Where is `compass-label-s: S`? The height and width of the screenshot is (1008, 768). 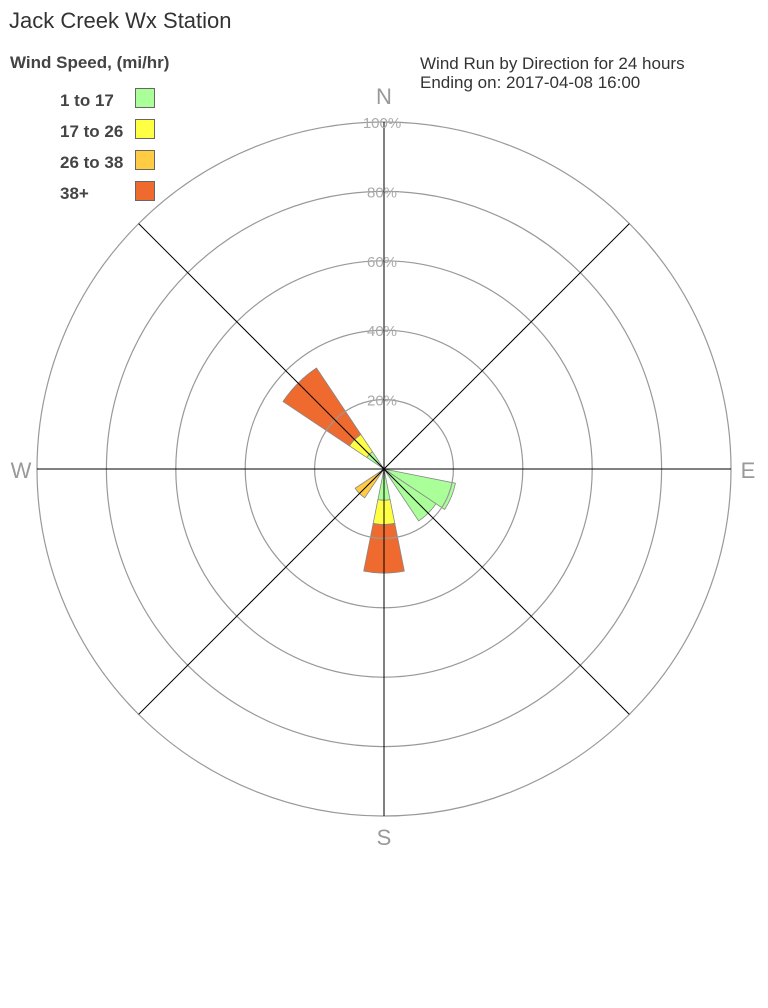 compass-label-s: S is located at coordinates (384, 837).